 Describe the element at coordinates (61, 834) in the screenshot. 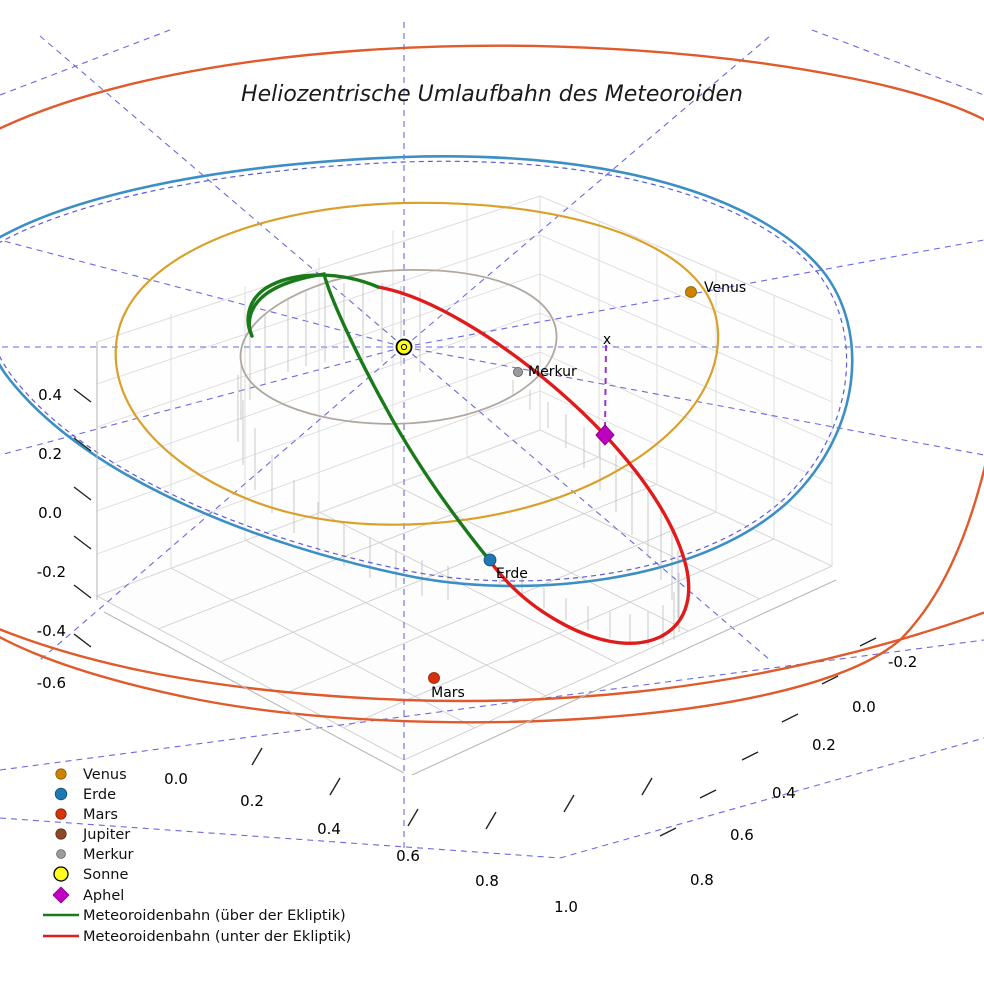

I see `jupiter-legend-icon` at that location.